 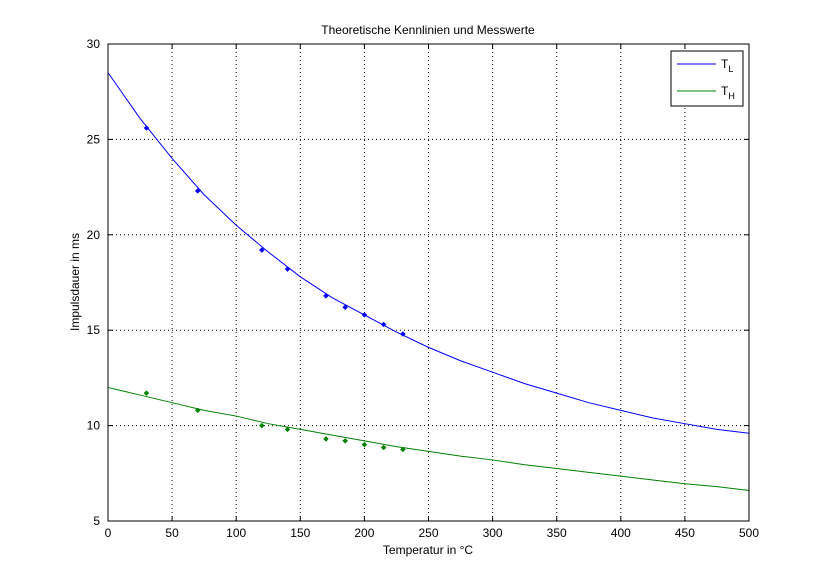 I want to click on legend-box, so click(x=707, y=78).